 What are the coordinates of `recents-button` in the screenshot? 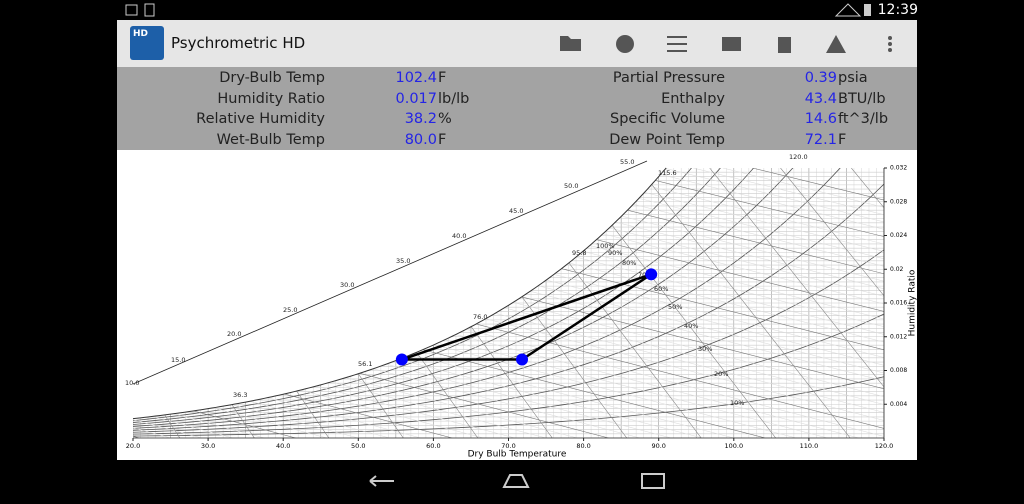 It's located at (653, 481).